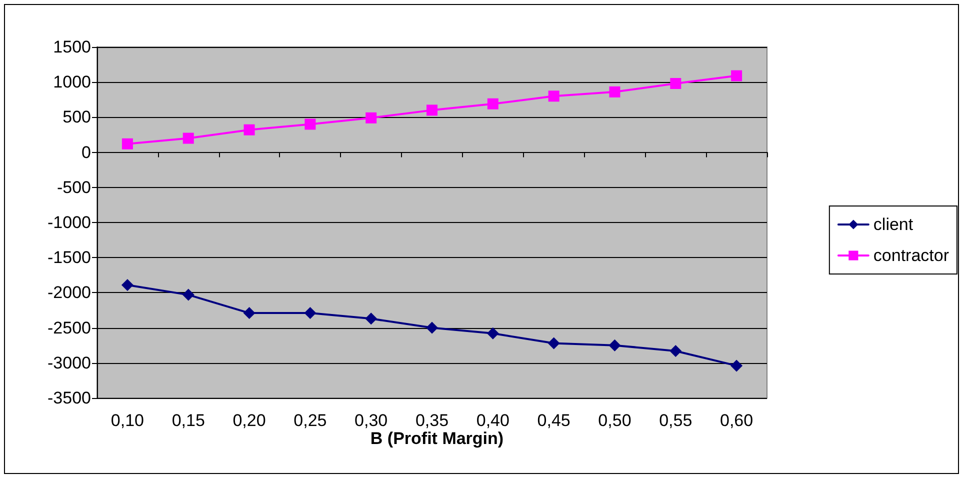  Describe the element at coordinates (76, 117) in the screenshot. I see `y-tick-label: 500` at that location.